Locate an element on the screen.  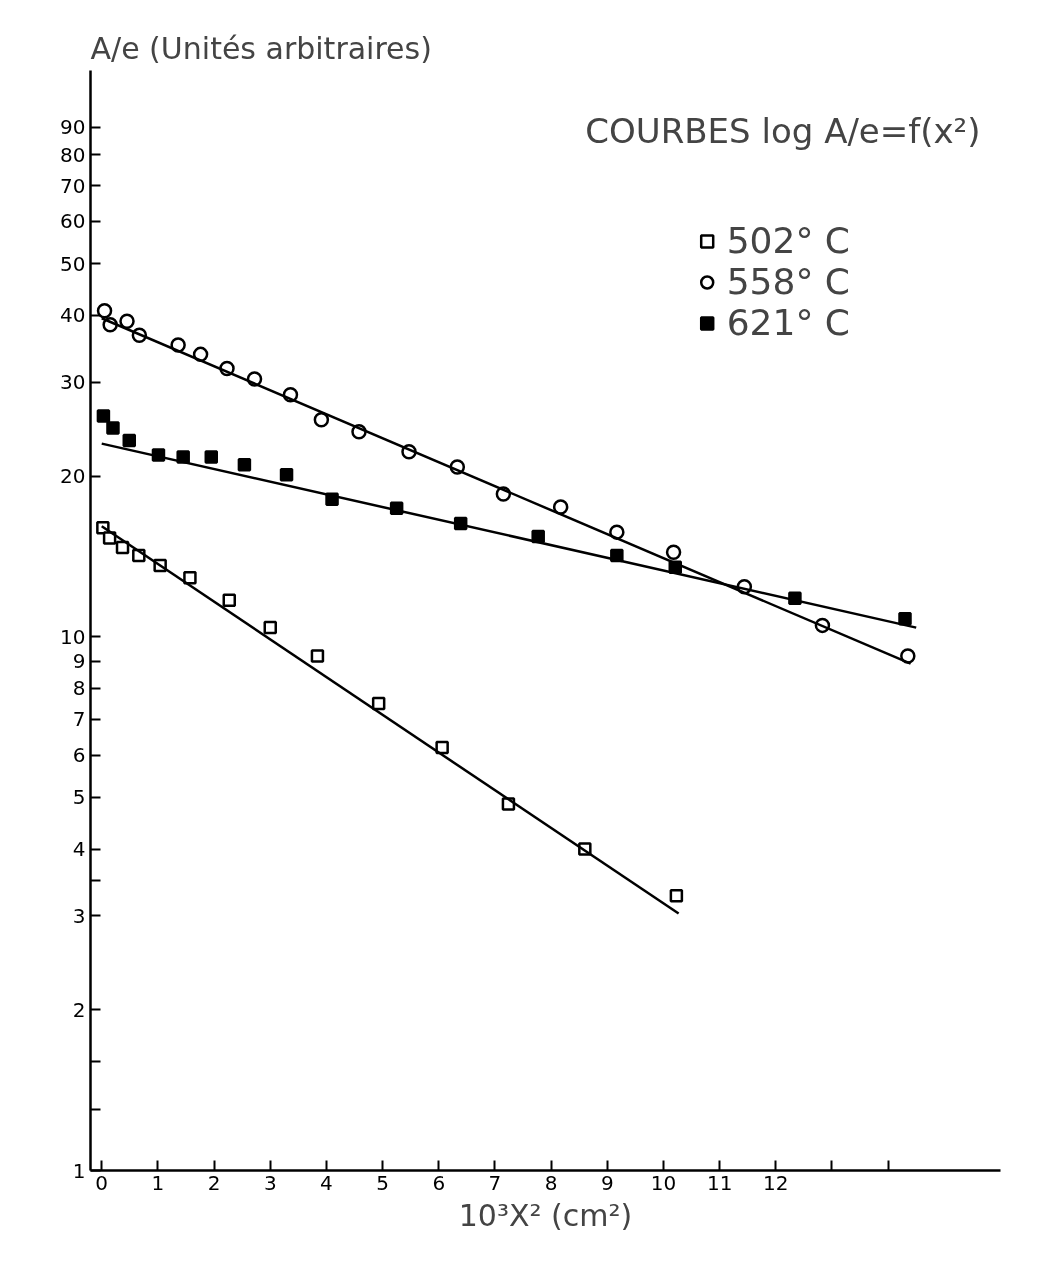
y-tick-label: 30 is located at coordinates (73, 382).